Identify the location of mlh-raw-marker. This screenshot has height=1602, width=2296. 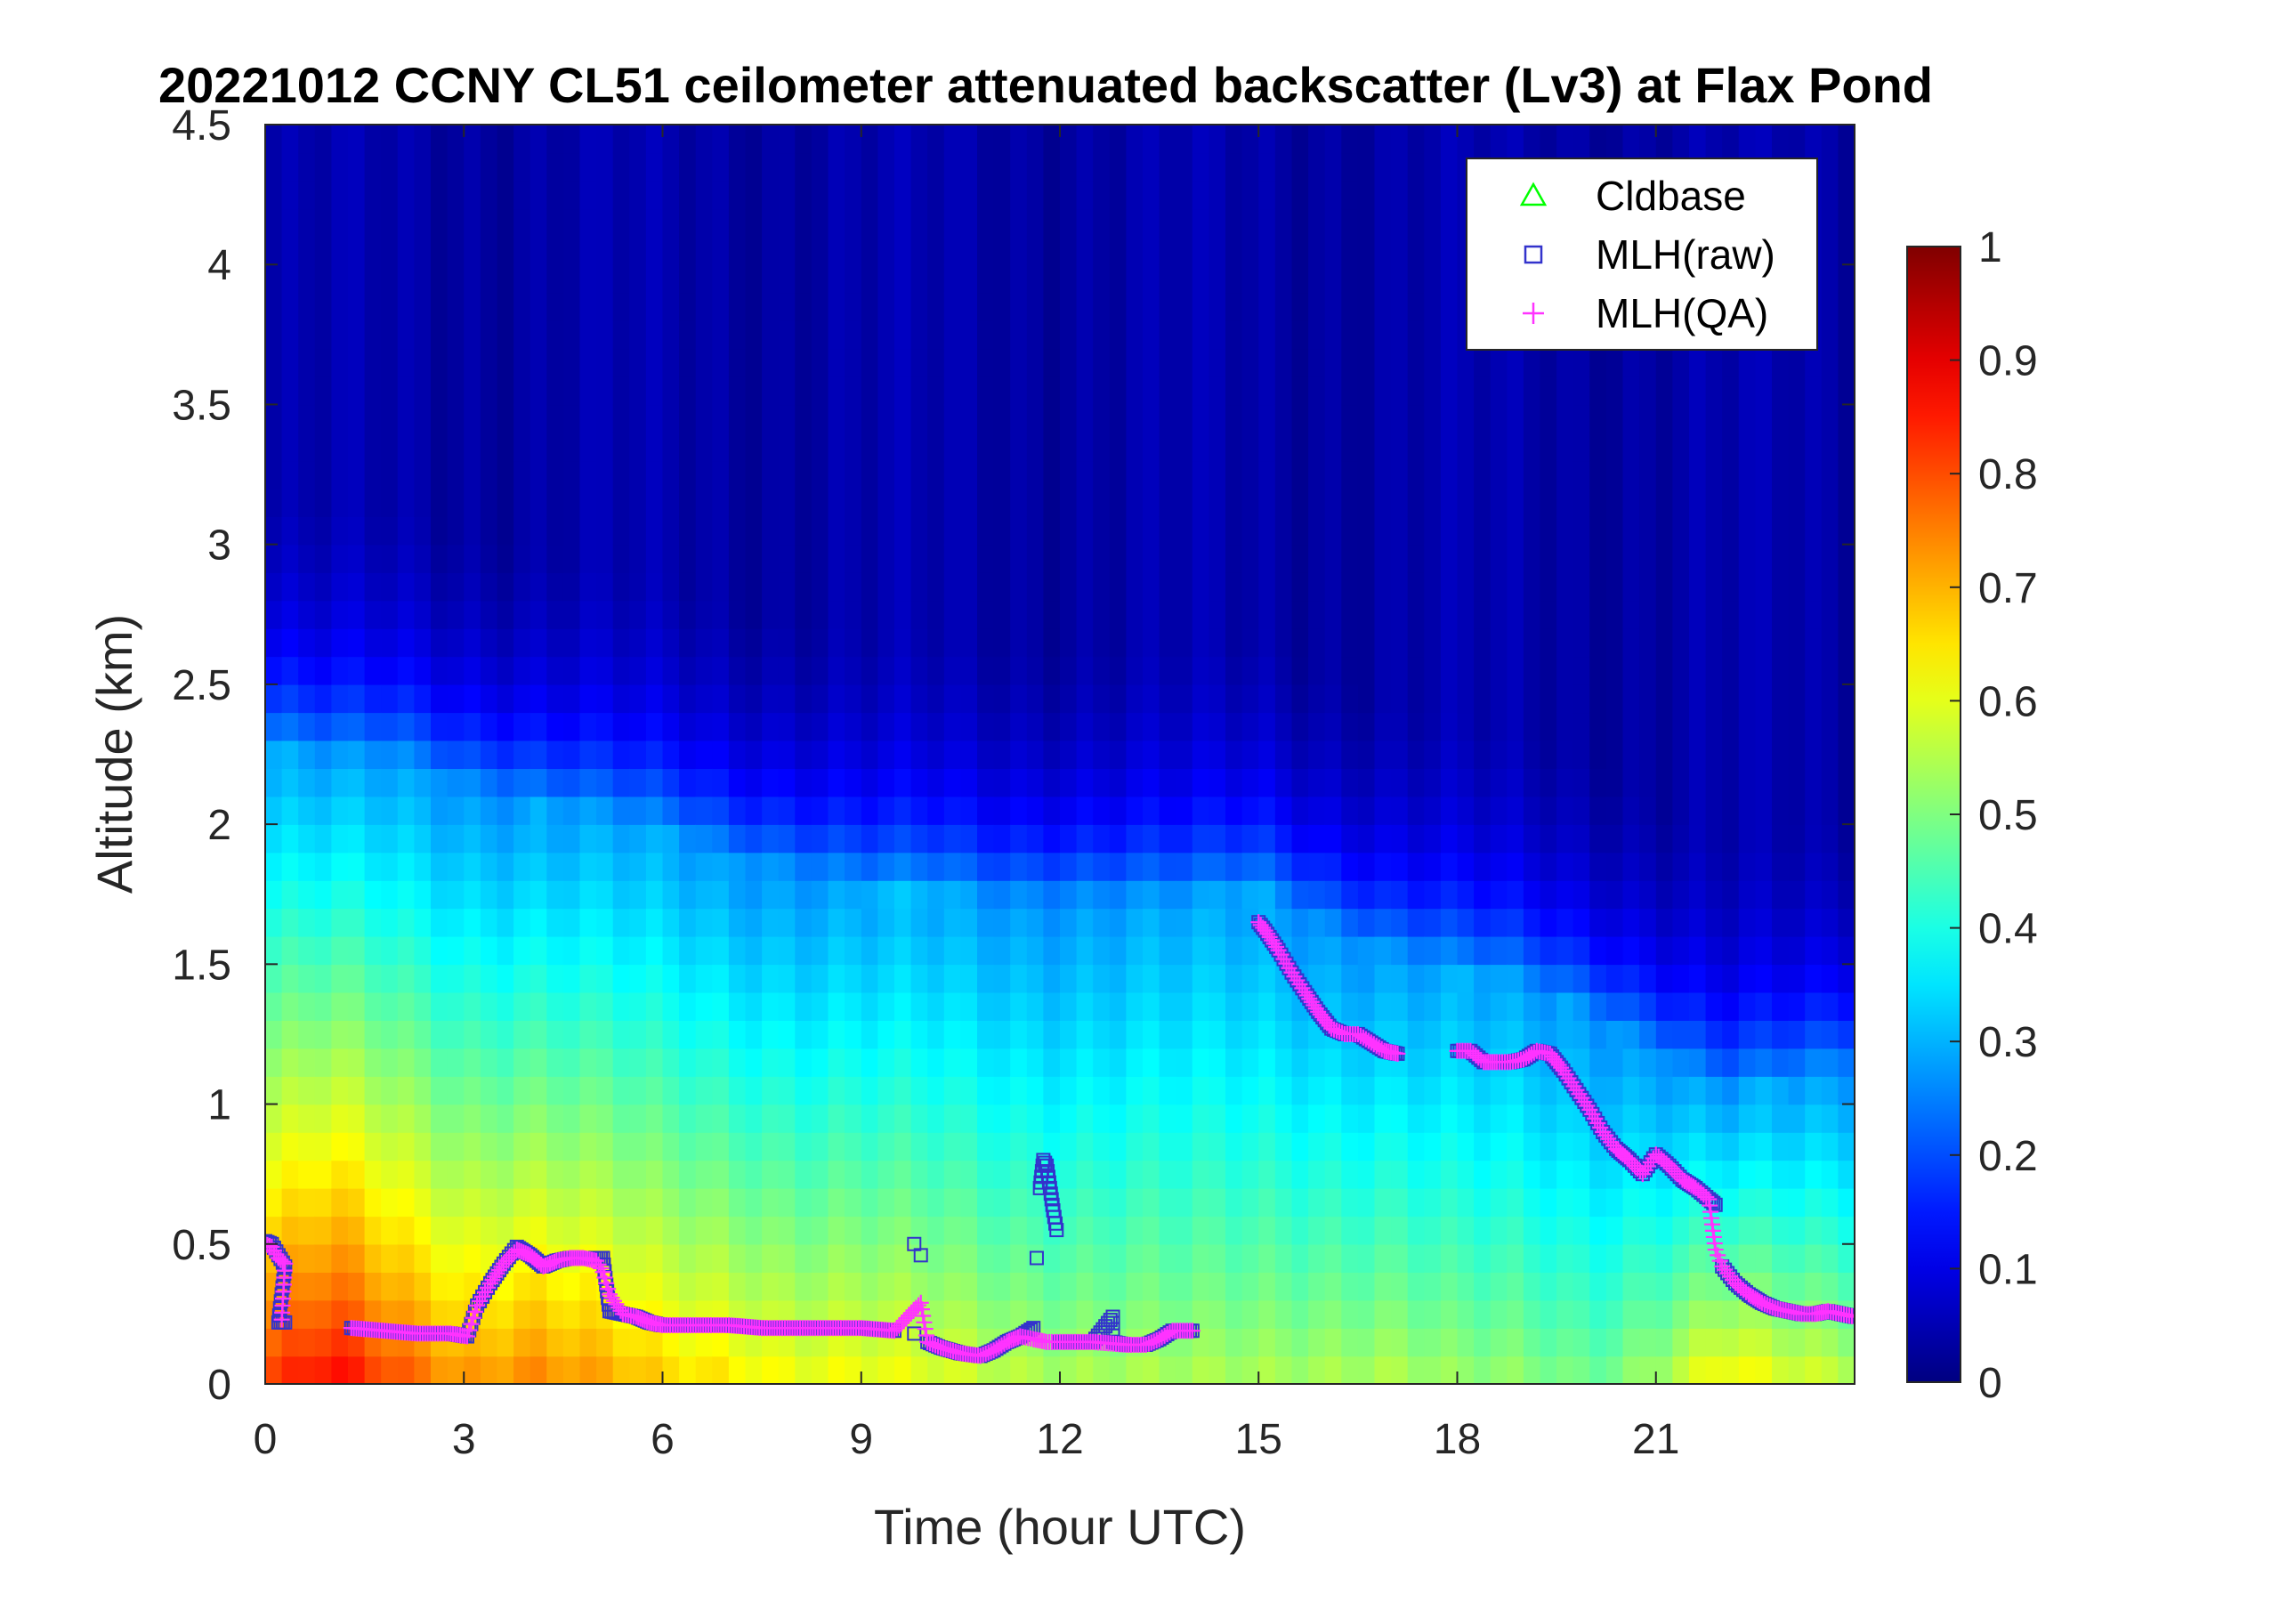
(1036, 1258).